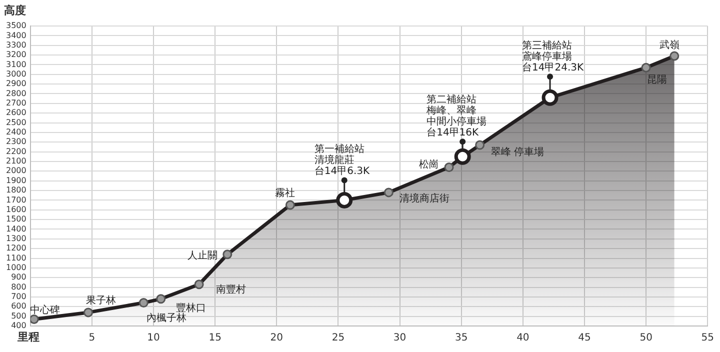 This screenshot has height=352, width=720. What do you see at coordinates (15, 10) in the screenshot?
I see `y-axis-title: 高度` at bounding box center [15, 10].